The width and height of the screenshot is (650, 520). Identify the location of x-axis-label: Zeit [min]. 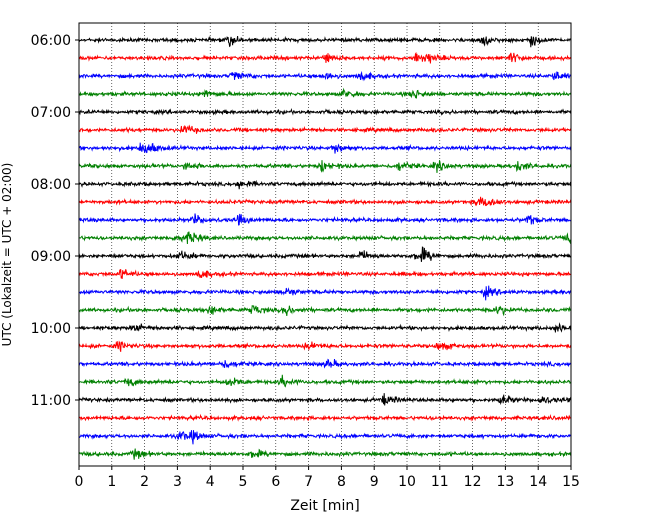
(324, 506).